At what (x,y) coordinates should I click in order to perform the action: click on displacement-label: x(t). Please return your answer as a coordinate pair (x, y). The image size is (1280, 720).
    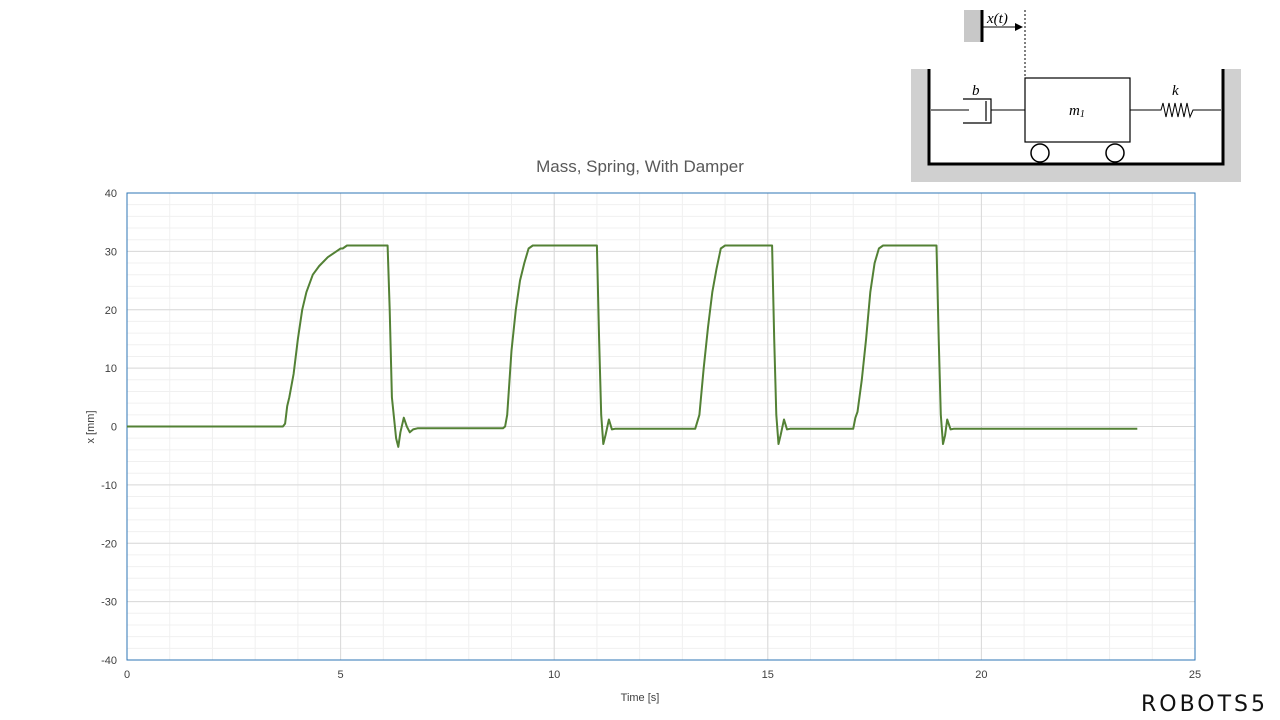
    Looking at the image, I should click on (997, 19).